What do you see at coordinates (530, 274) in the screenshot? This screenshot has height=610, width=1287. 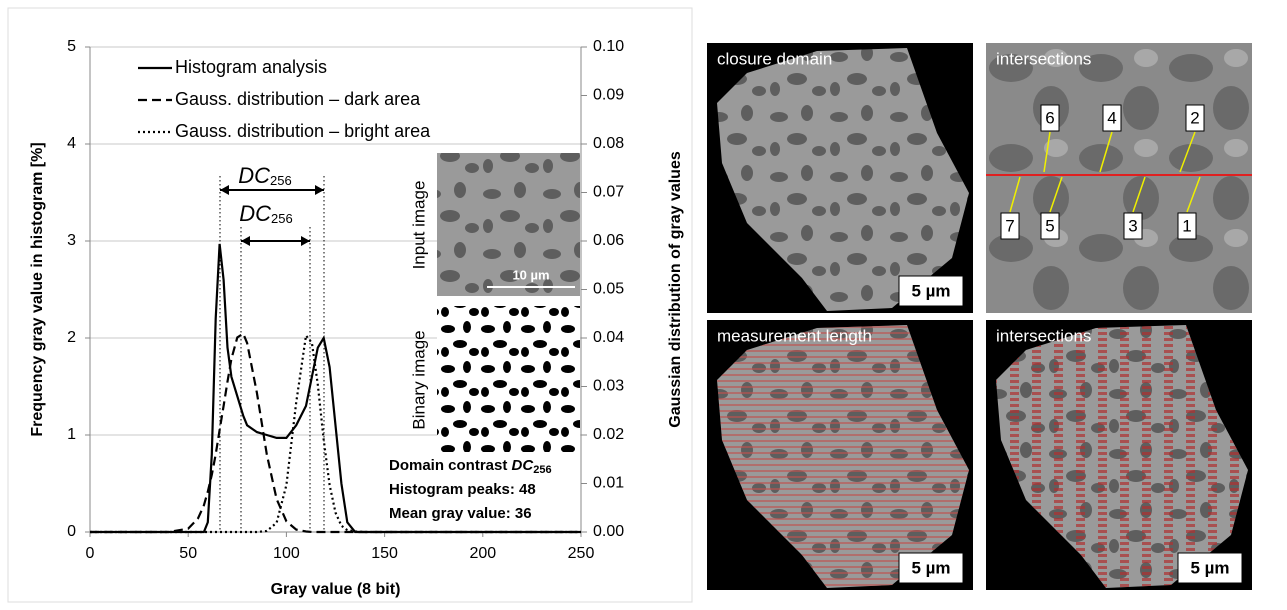 I see `scale-label: 10 µm` at bounding box center [530, 274].